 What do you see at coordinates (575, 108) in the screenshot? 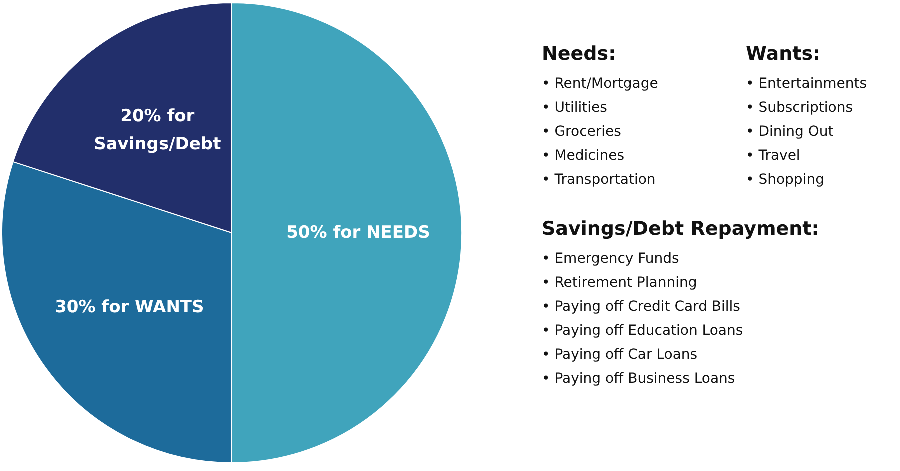
I see `text: • Utilities` at bounding box center [575, 108].